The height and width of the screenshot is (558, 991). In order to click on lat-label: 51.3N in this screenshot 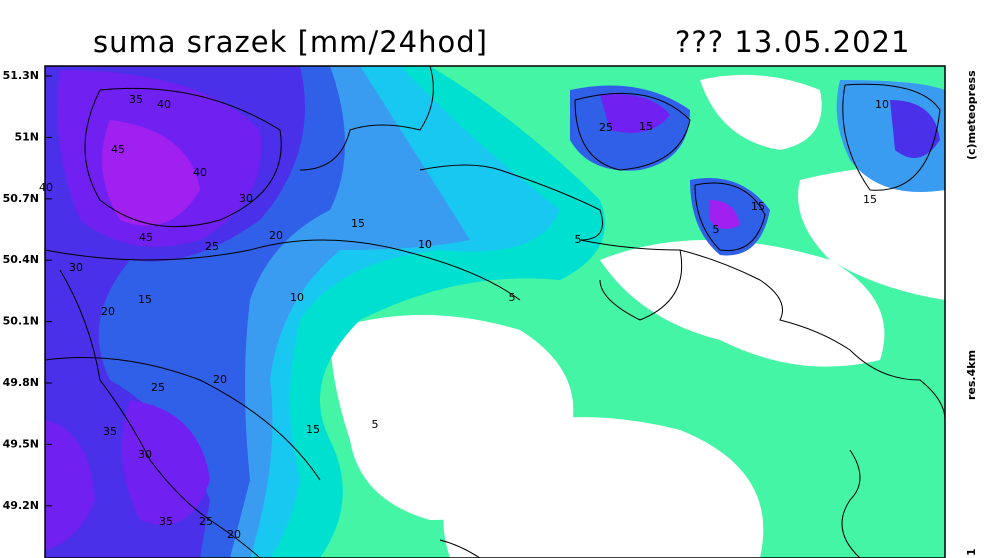, I will do `click(21, 75)`.